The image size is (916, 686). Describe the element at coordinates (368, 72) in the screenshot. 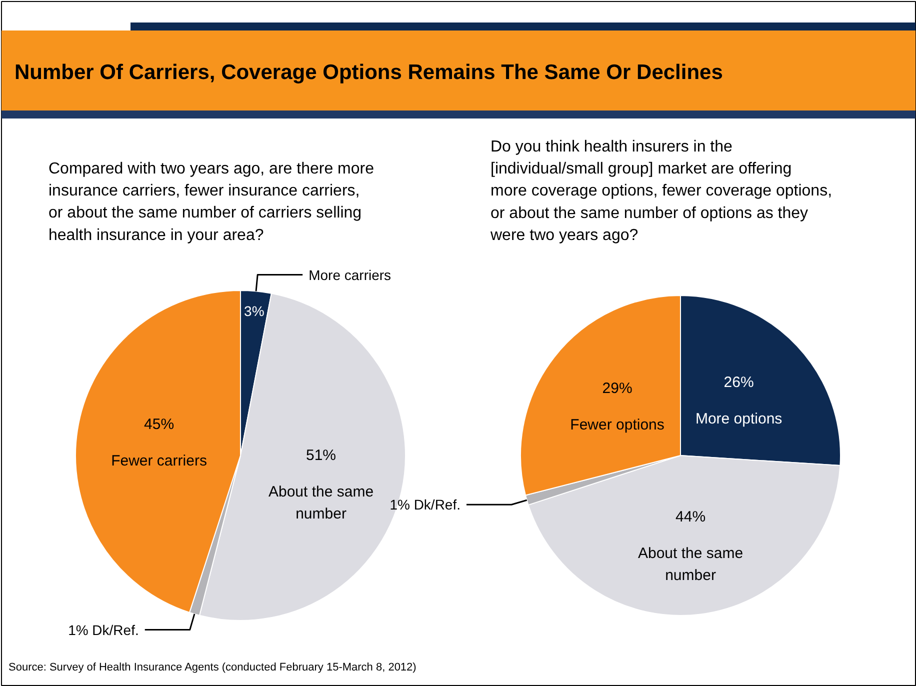

I see `chart-title: Number Of Carriers, Coverage Options Remains The Same Or Declines` at that location.